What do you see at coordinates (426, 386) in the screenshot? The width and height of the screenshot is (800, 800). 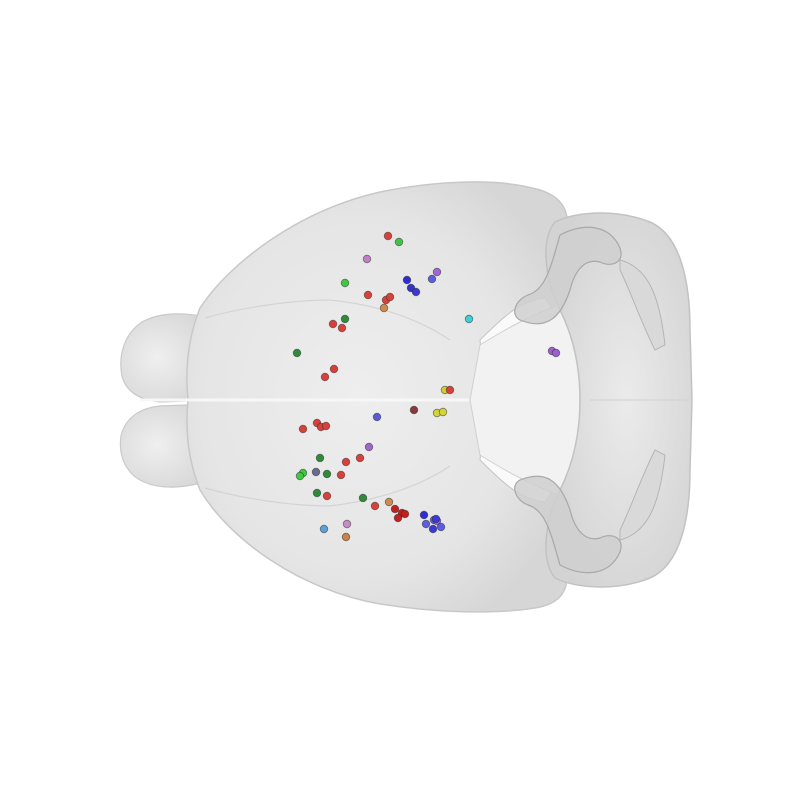 I see `cell-markers` at bounding box center [426, 386].